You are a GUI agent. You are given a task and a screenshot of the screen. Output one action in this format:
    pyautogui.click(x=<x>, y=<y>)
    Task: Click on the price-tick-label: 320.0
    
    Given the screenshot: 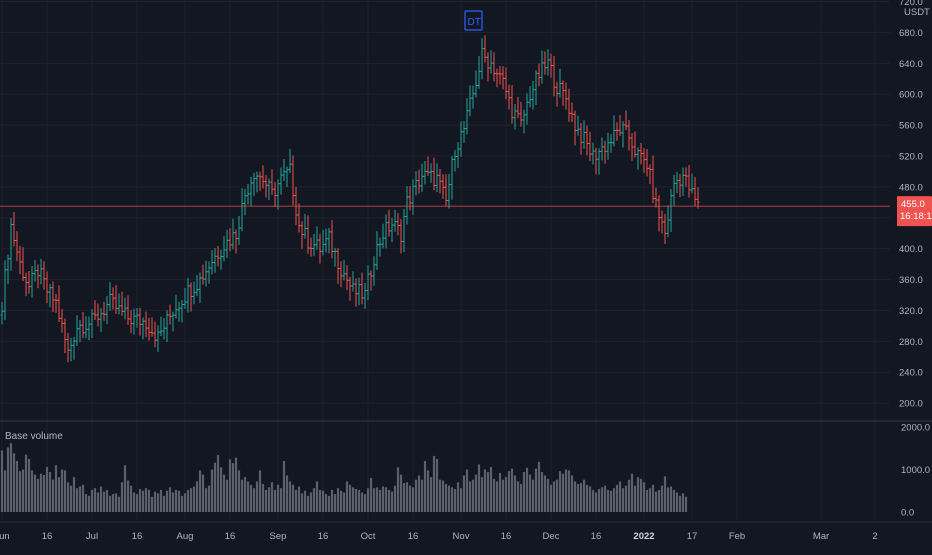 What is the action you would take?
    pyautogui.click(x=911, y=311)
    